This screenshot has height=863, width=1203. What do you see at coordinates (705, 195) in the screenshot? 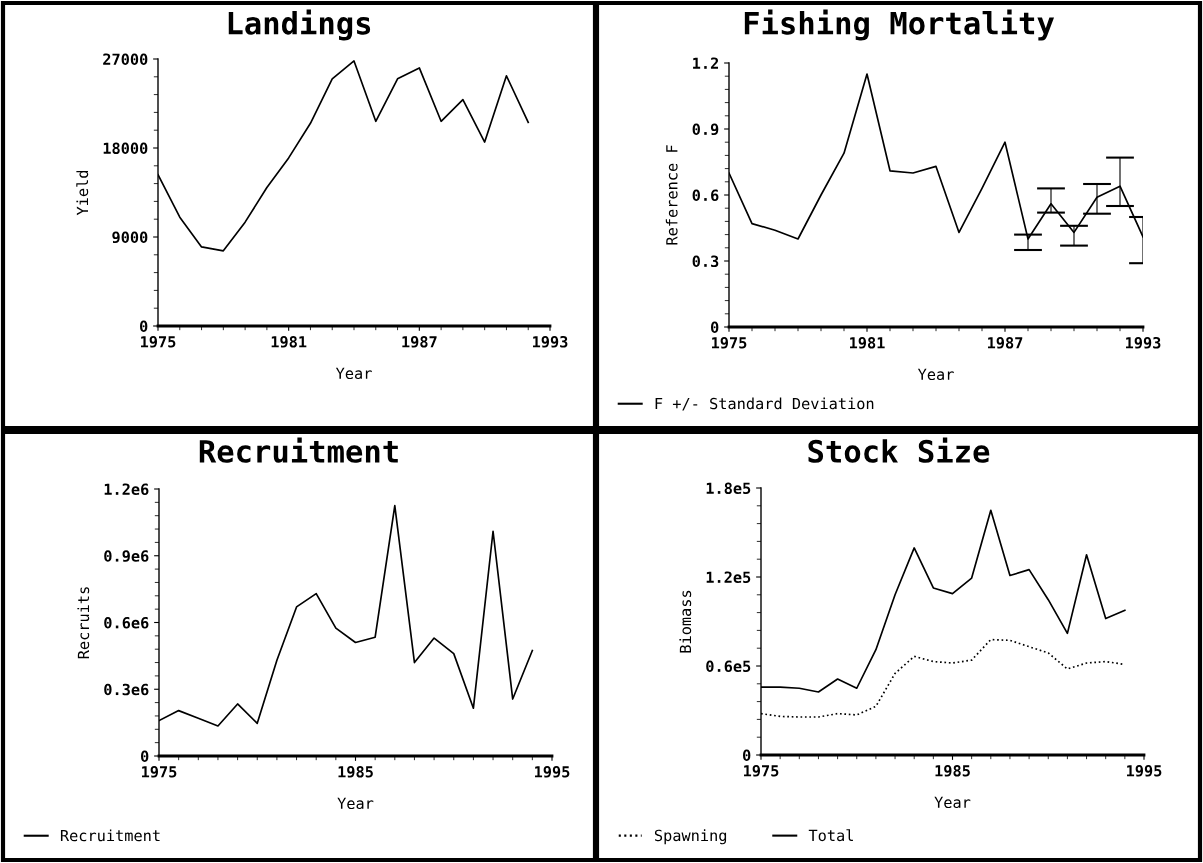
I see `y-tick-label: 0.6` at bounding box center [705, 195].